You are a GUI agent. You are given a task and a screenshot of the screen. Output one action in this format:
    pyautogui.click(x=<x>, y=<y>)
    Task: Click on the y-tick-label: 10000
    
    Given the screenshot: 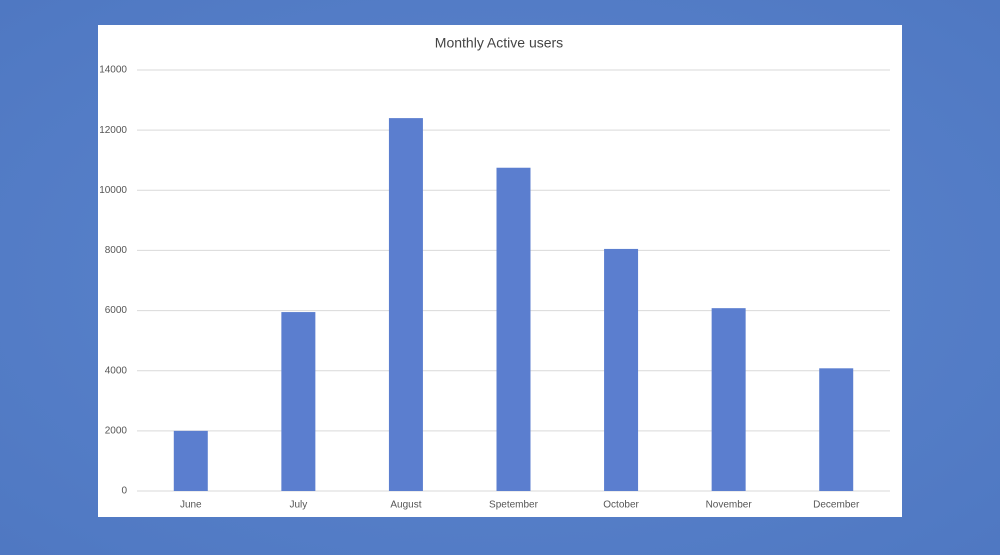 What is the action you would take?
    pyautogui.click(x=113, y=190)
    